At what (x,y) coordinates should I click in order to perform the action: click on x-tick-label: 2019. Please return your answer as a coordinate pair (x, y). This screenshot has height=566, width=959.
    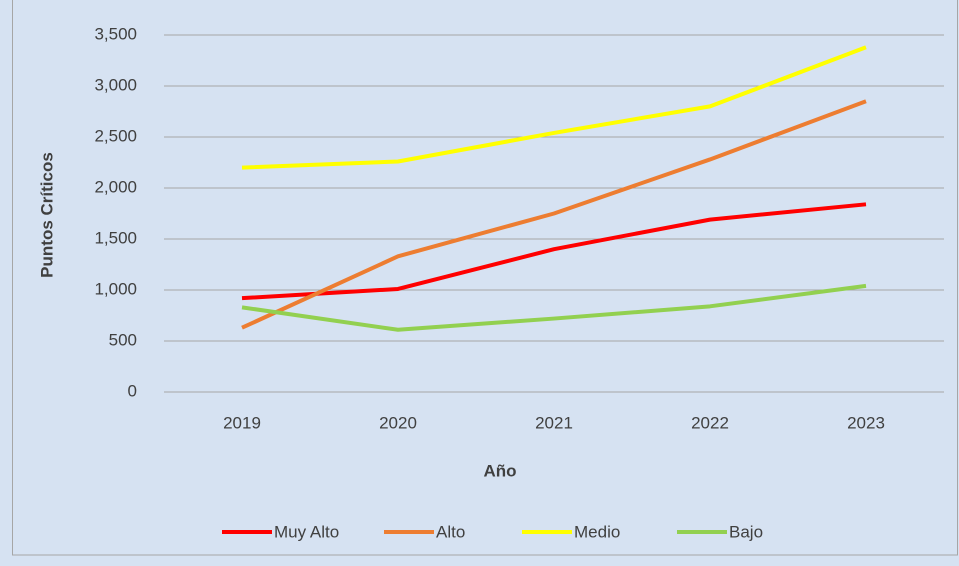
    Looking at the image, I should click on (242, 422).